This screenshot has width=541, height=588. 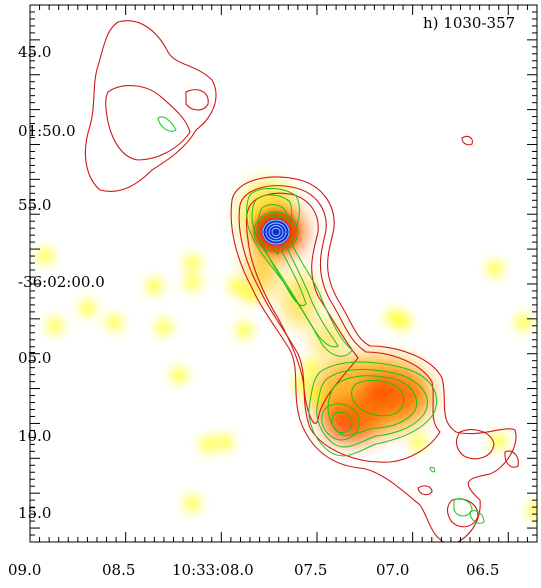 What do you see at coordinates (24, 570) in the screenshot?
I see `x-tick-label-1: 09.0` at bounding box center [24, 570].